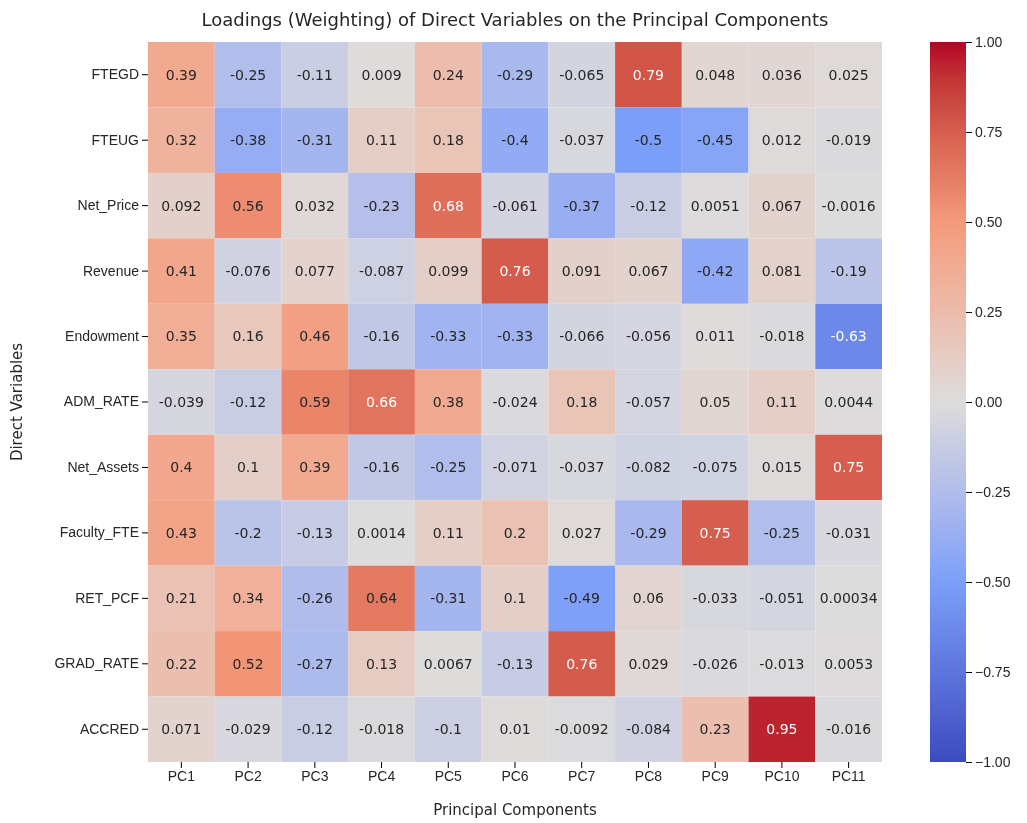 The image size is (1027, 823). Describe the element at coordinates (515, 729) in the screenshot. I see `data-label: 0.01` at that location.